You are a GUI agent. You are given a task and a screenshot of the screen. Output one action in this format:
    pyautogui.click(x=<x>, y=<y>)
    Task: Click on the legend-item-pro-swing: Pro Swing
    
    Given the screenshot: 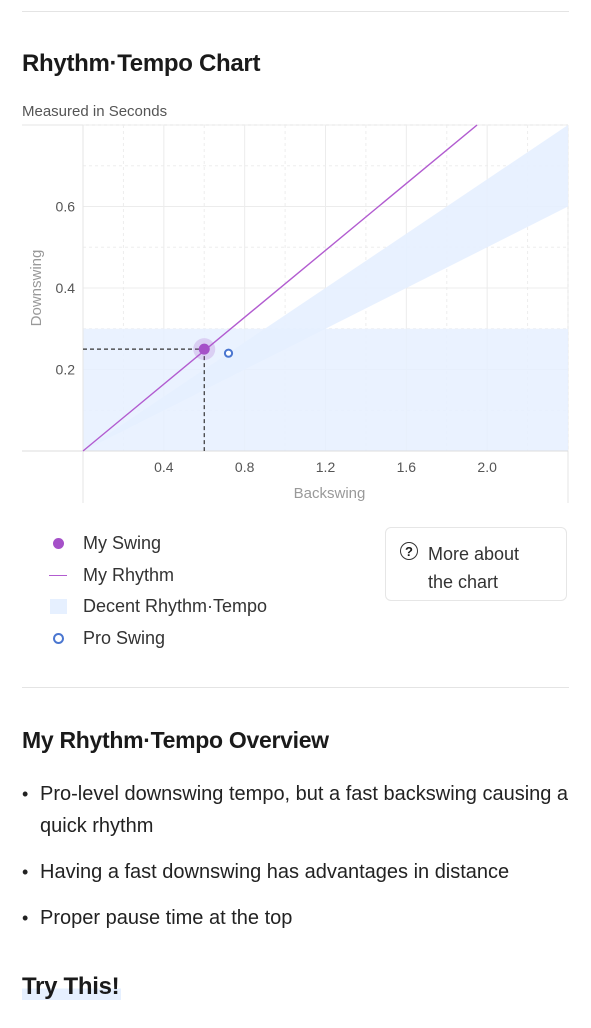 What is the action you would take?
    pyautogui.click(x=155, y=639)
    